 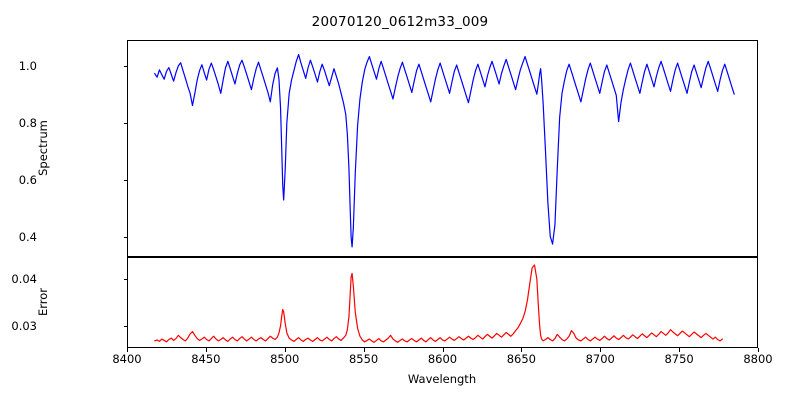 What do you see at coordinates (43, 302) in the screenshot?
I see `y-axis-label-error: Error` at bounding box center [43, 302].